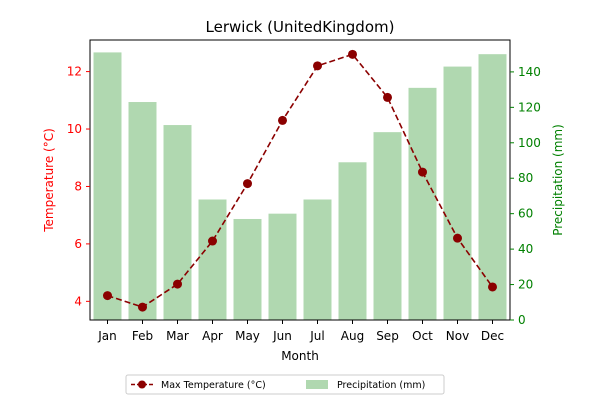  What do you see at coordinates (529, 107) in the screenshot?
I see `y-right-tick-label: 120` at bounding box center [529, 107].